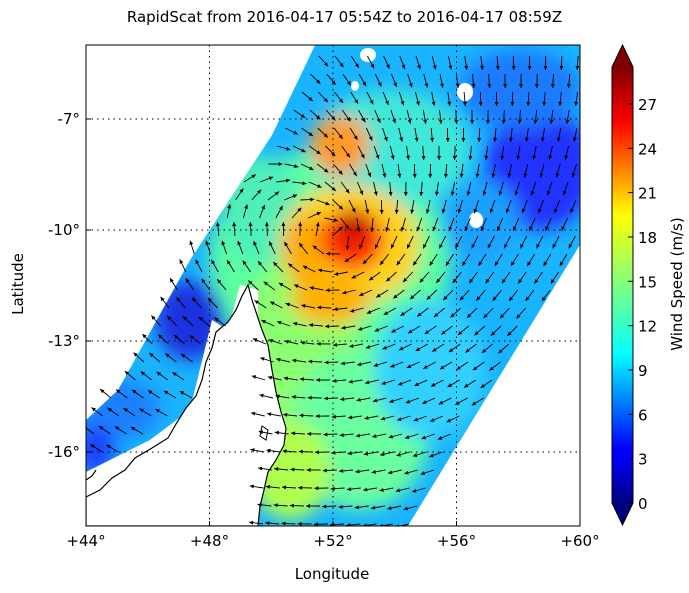  What do you see at coordinates (64, 230) in the screenshot?
I see `y-tick-label: -10°` at bounding box center [64, 230].